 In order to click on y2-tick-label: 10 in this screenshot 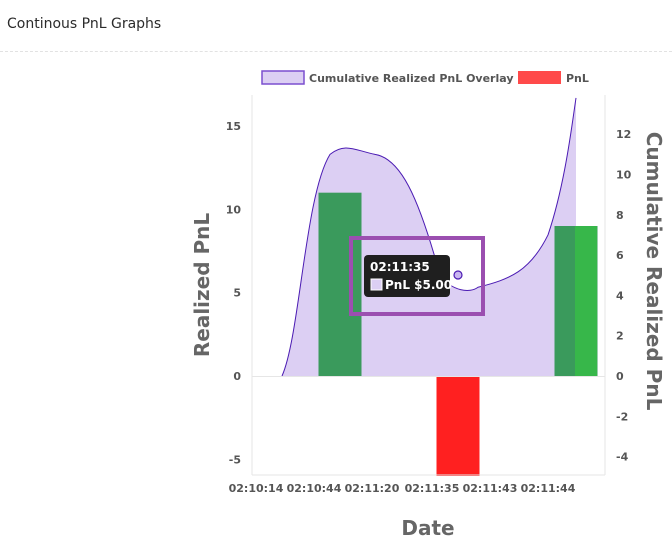, I will do `click(624, 175)`.